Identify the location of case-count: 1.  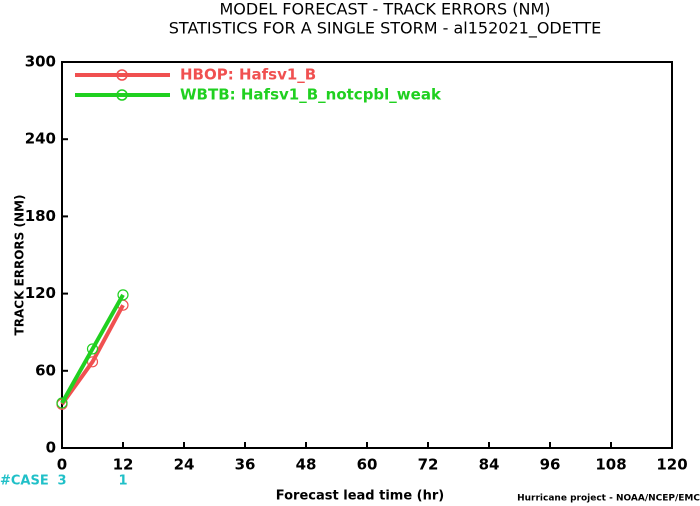
(122, 481).